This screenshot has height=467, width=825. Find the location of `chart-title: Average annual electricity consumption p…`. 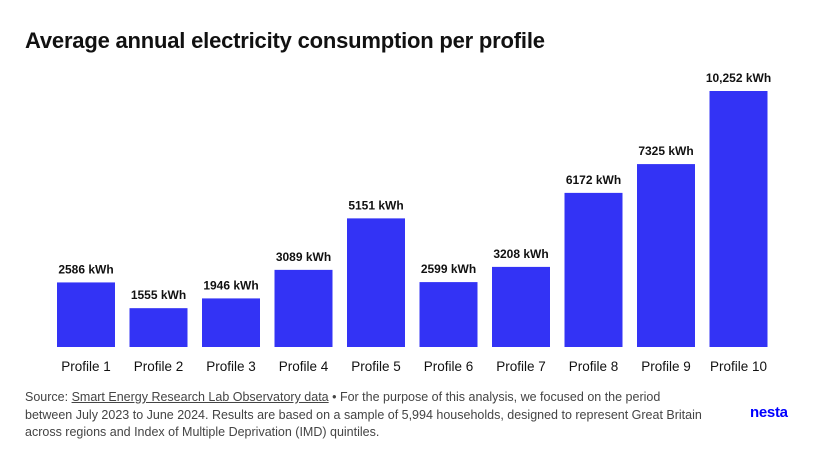

chart-title: Average annual electricity consumption p… is located at coordinates (285, 40).